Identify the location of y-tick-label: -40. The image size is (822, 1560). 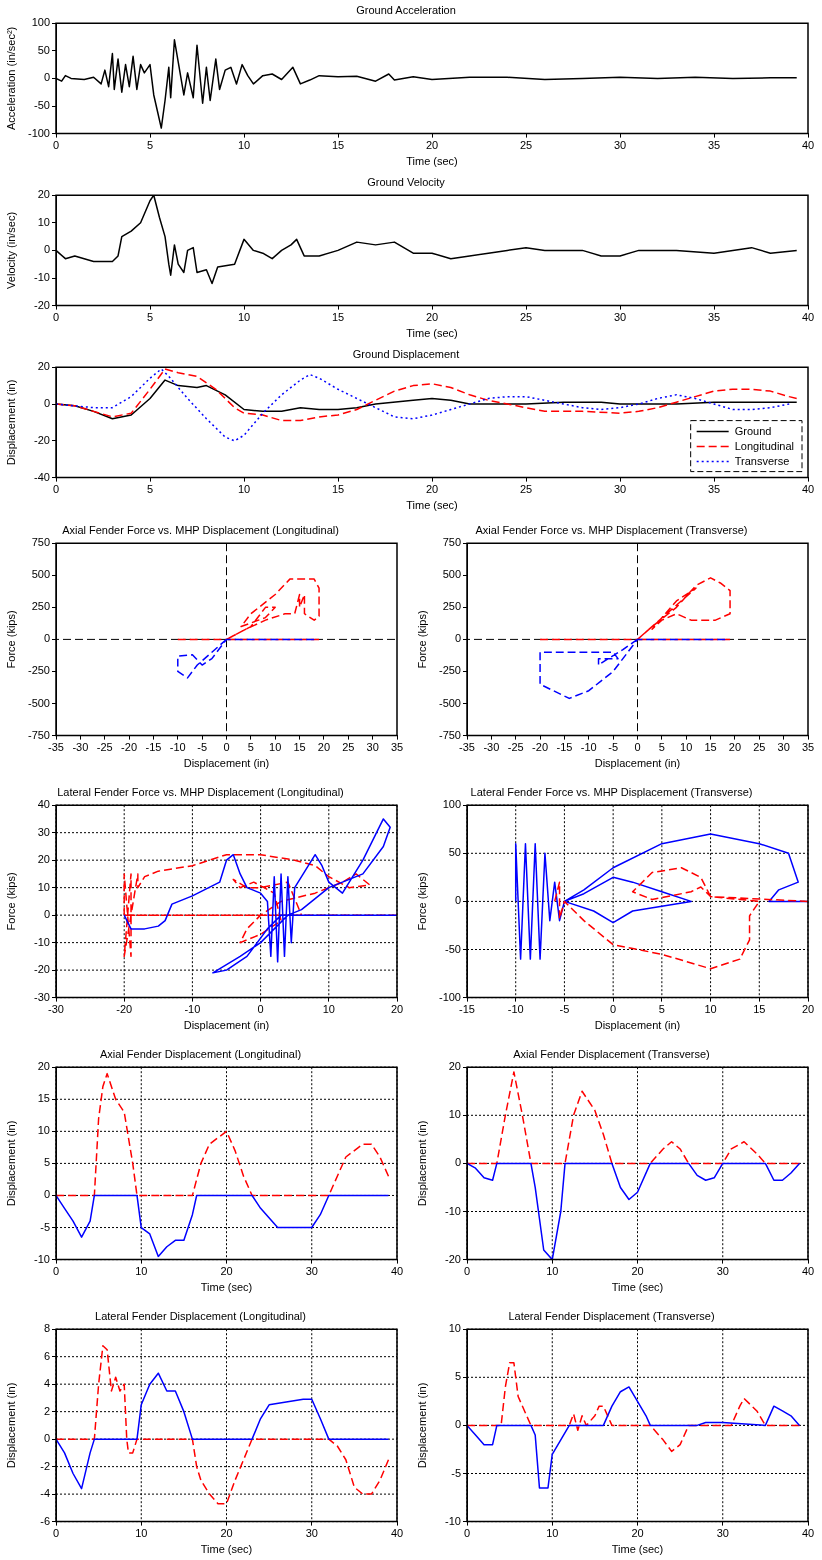
(42, 476).